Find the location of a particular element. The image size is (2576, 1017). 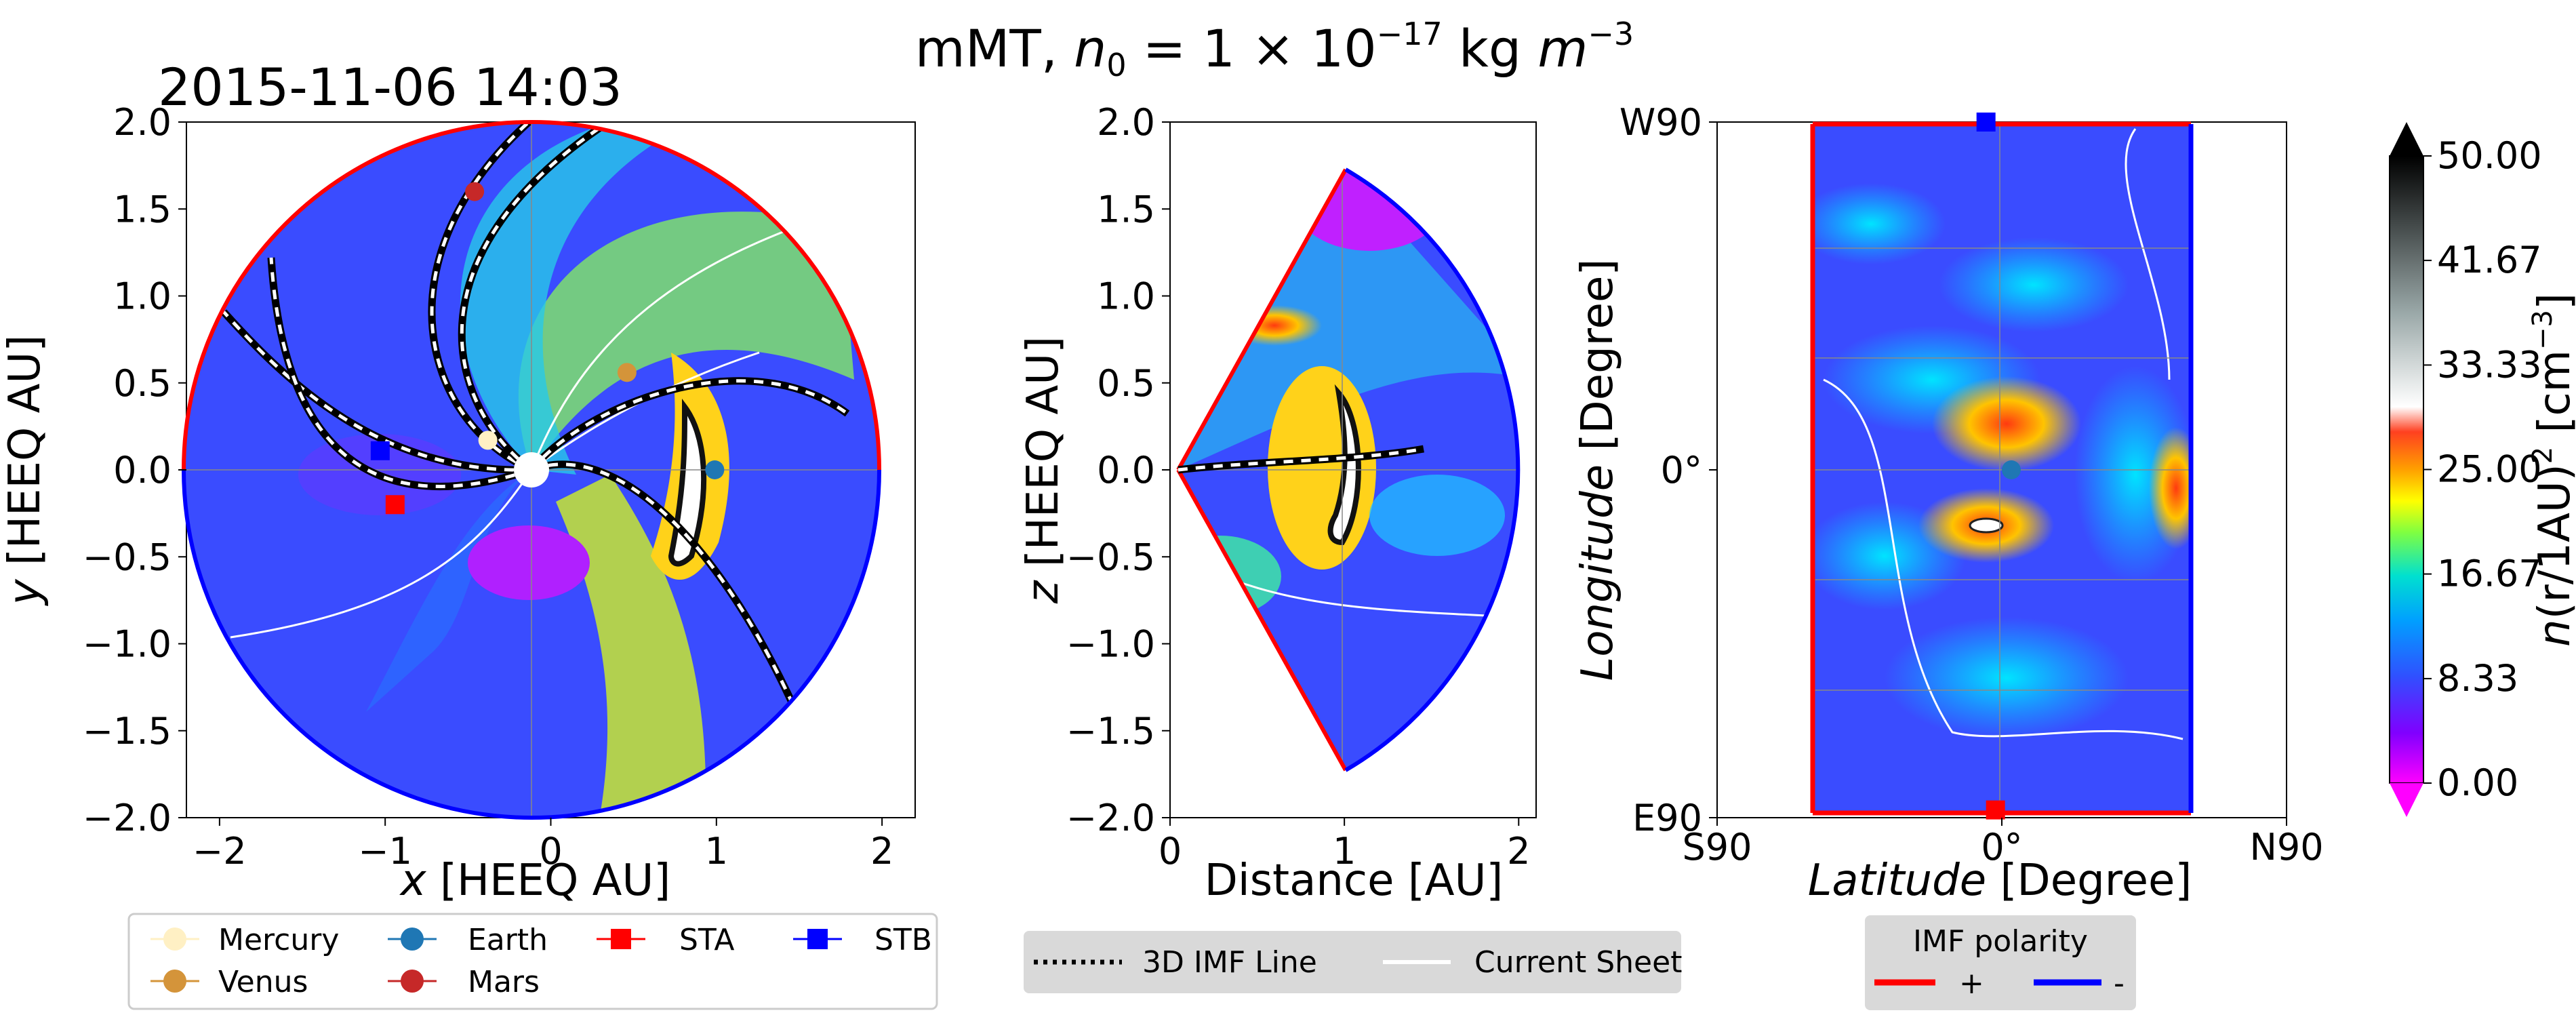

p2-upper-cyan is located at coordinates (1348, 320).